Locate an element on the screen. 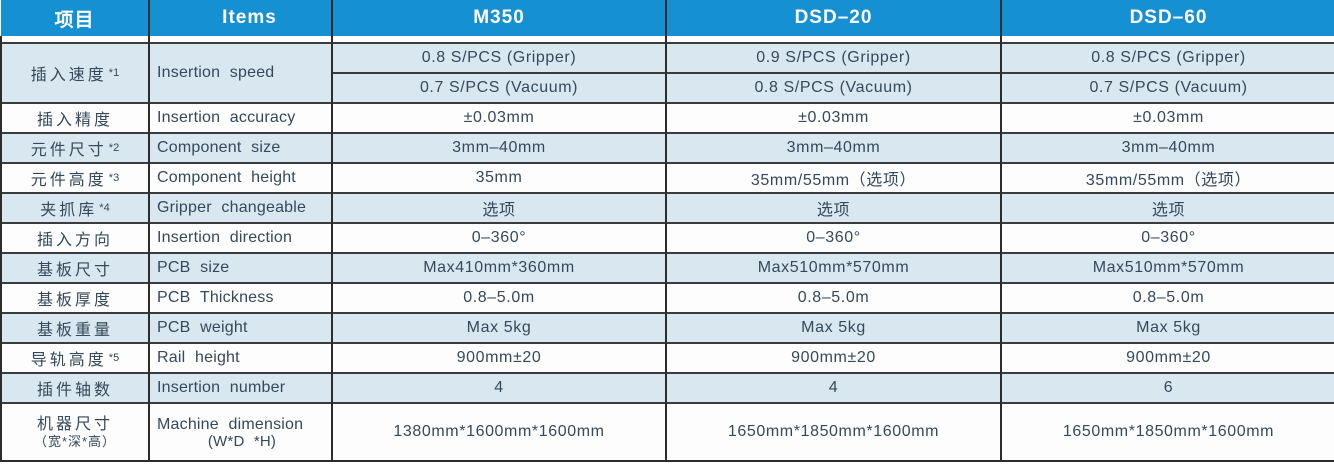 This screenshot has width=1334, height=464. label-cn-cell: 基板尺寸 is located at coordinates (74, 267).